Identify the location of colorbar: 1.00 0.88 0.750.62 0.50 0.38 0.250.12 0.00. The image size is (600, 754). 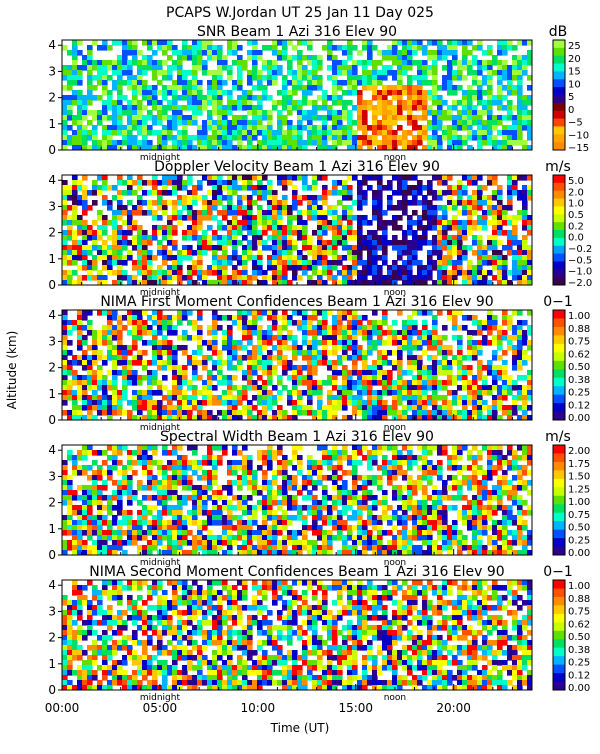
(571, 637).